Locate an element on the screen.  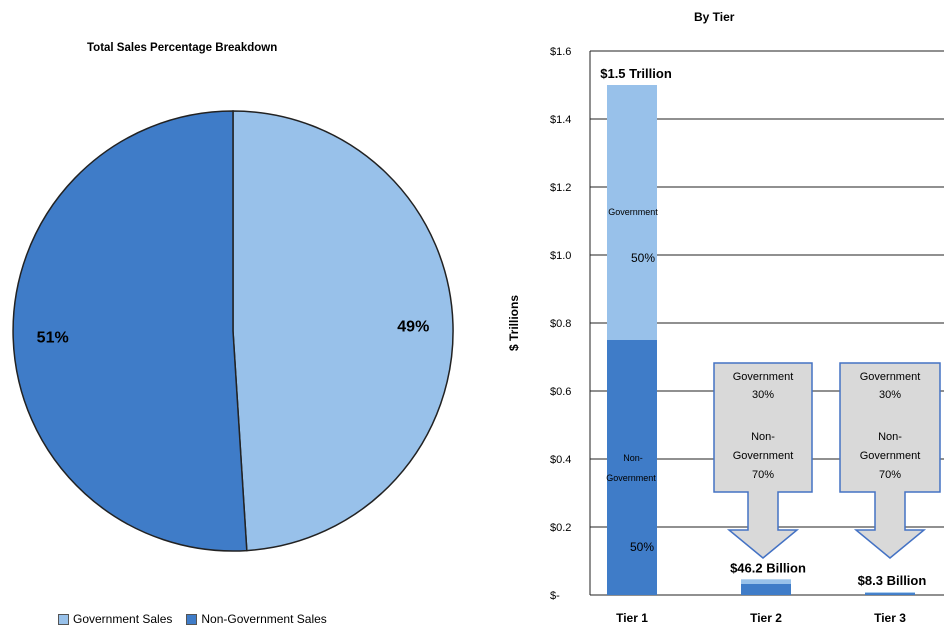
legend-label-non-government: Non-Government Sales is located at coordinates (264, 619).